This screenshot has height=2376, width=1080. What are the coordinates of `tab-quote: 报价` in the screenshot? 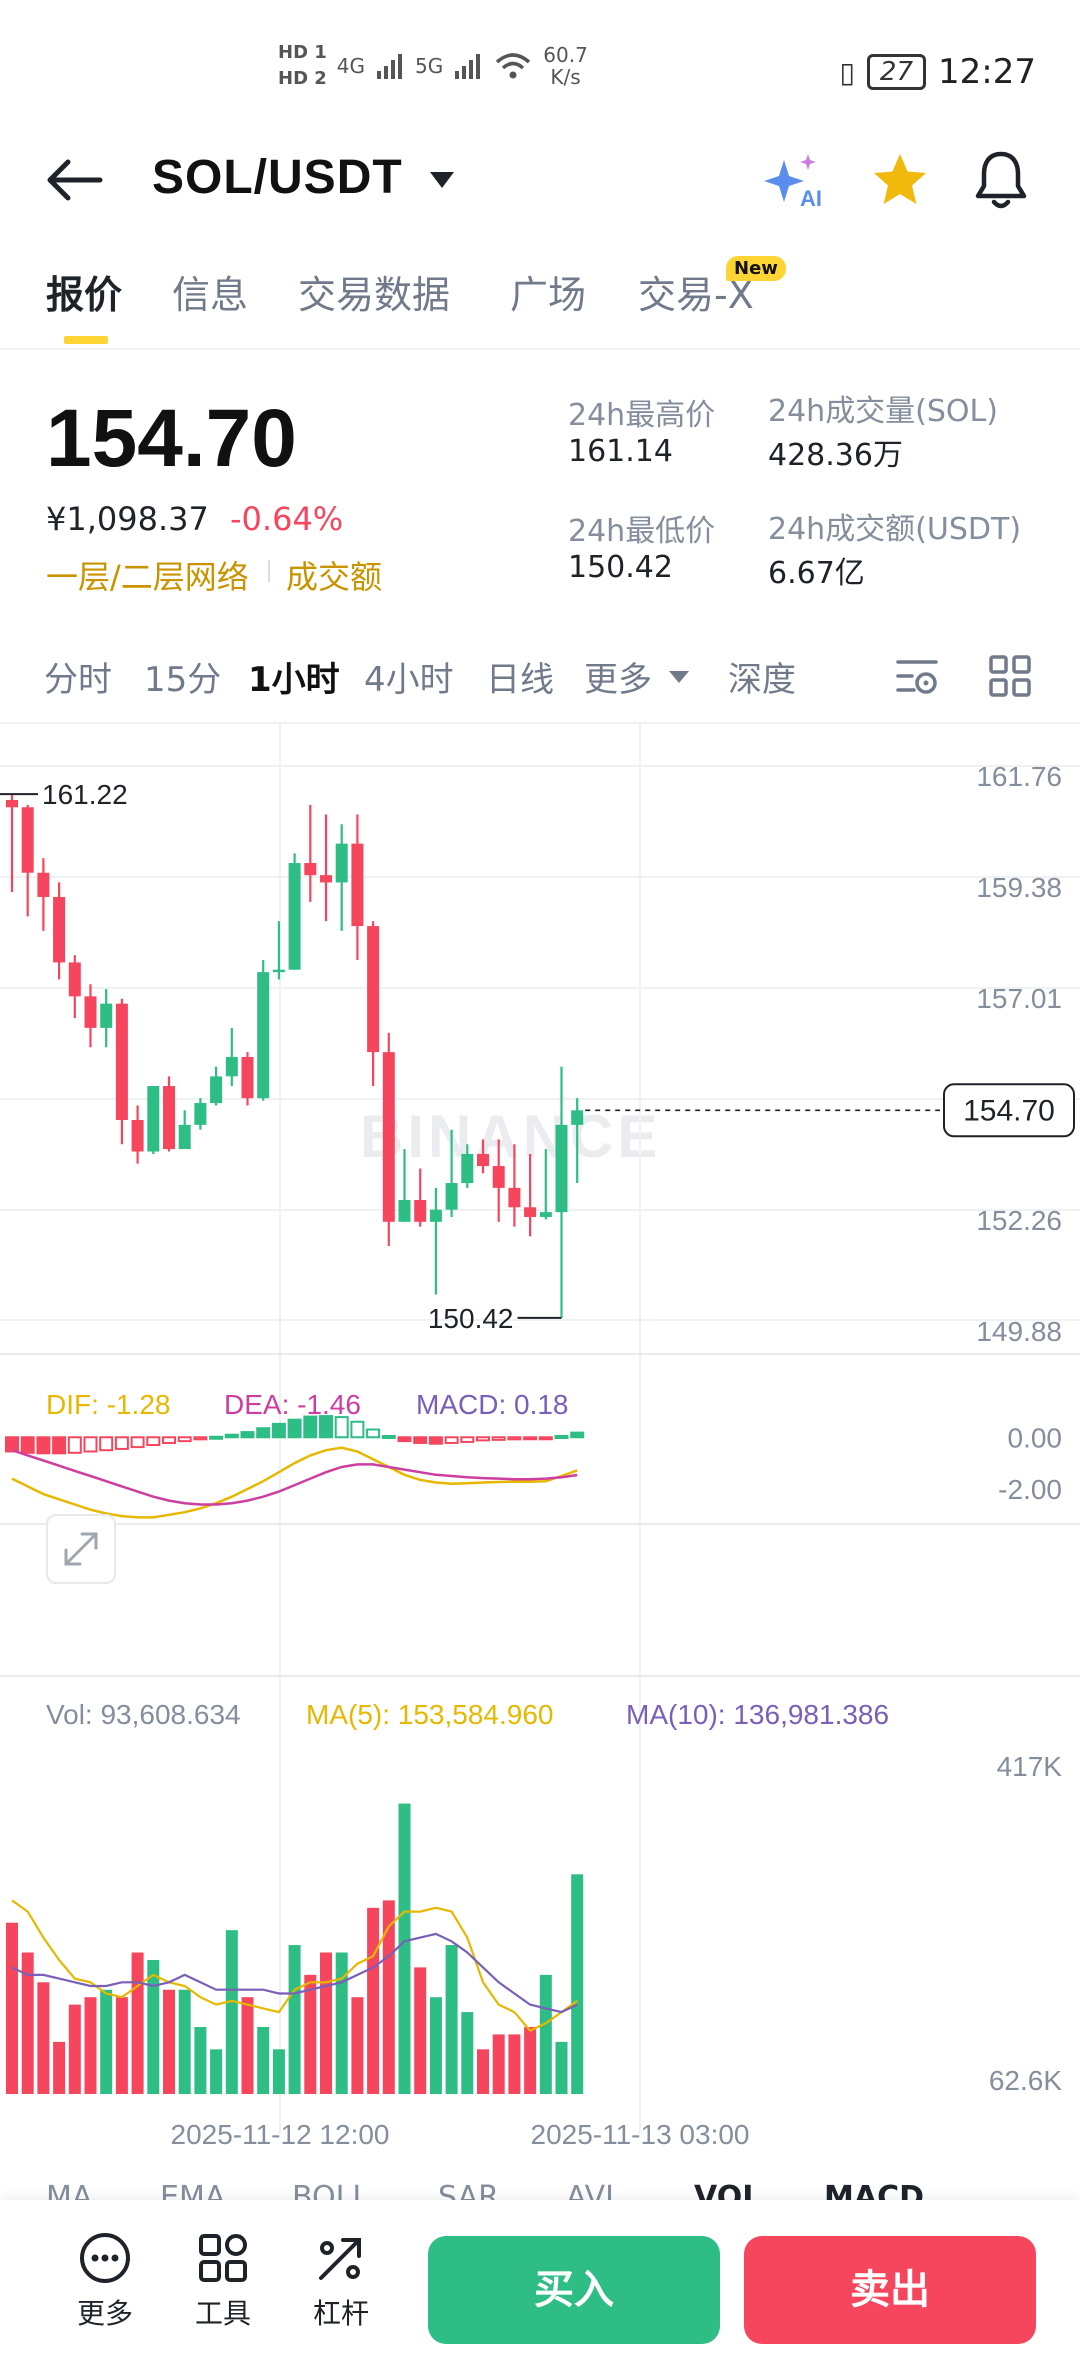 It's located at (84, 295).